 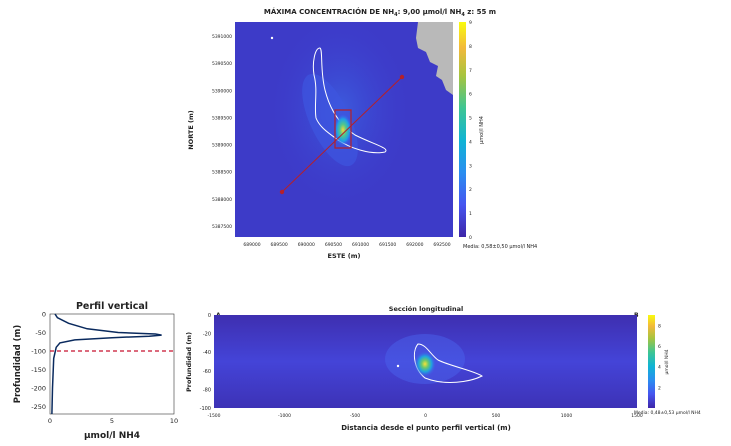 What do you see at coordinates (470, 142) in the screenshot?
I see `map-colorbar-tick-label: 4` at bounding box center [470, 142].